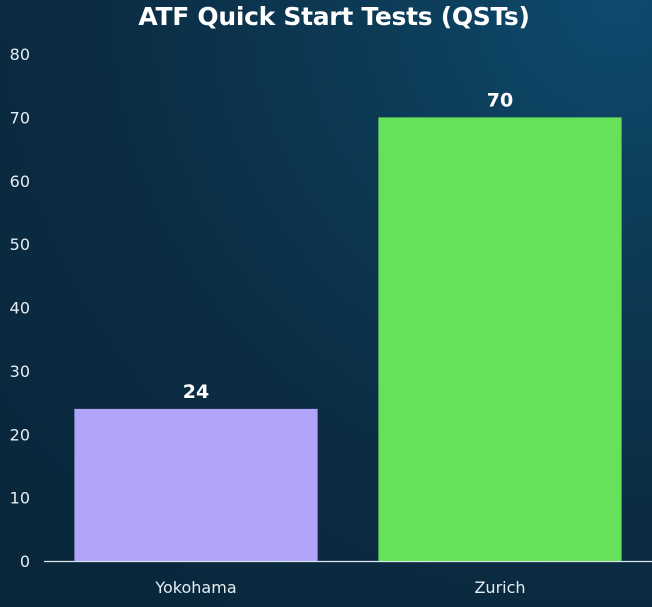 Image resolution: width=652 pixels, height=607 pixels. What do you see at coordinates (20, 181) in the screenshot?
I see `y-tick-label: 60` at bounding box center [20, 181].